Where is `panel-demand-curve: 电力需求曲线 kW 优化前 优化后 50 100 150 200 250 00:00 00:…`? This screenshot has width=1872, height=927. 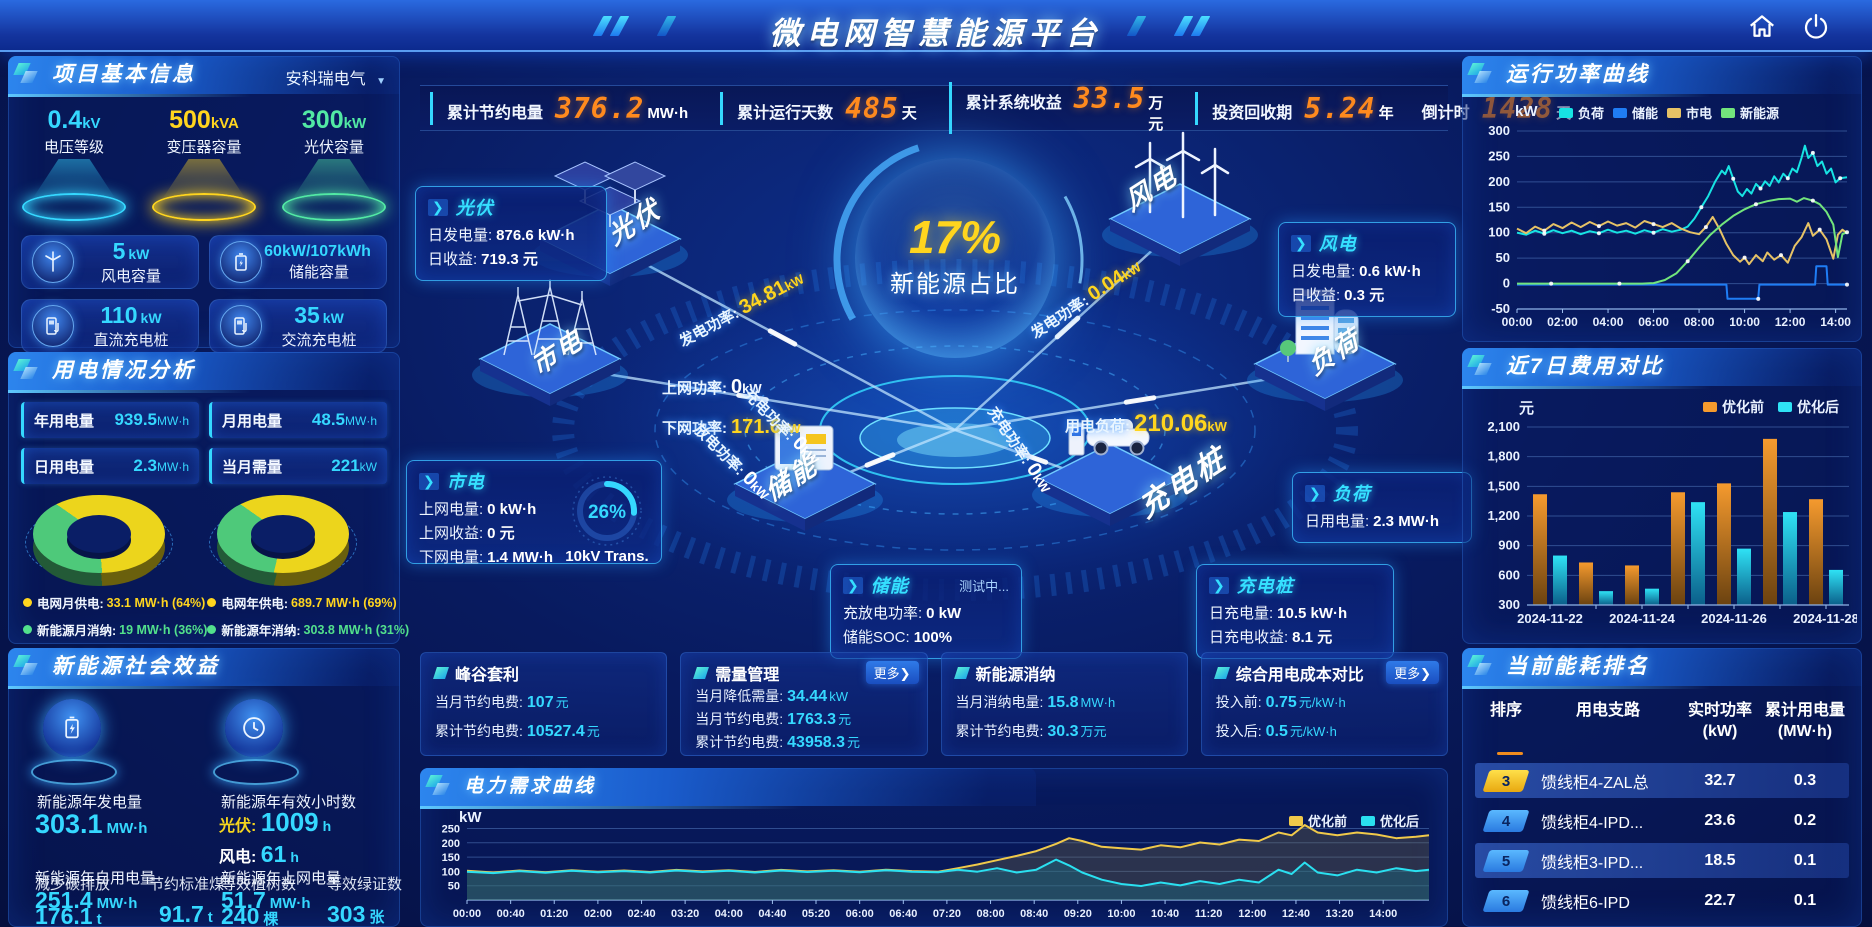 panel-demand-curve: 电力需求曲线 kW 优化前 优化后 50 100 150 200 250 00:00 00:… is located at coordinates (934, 847).